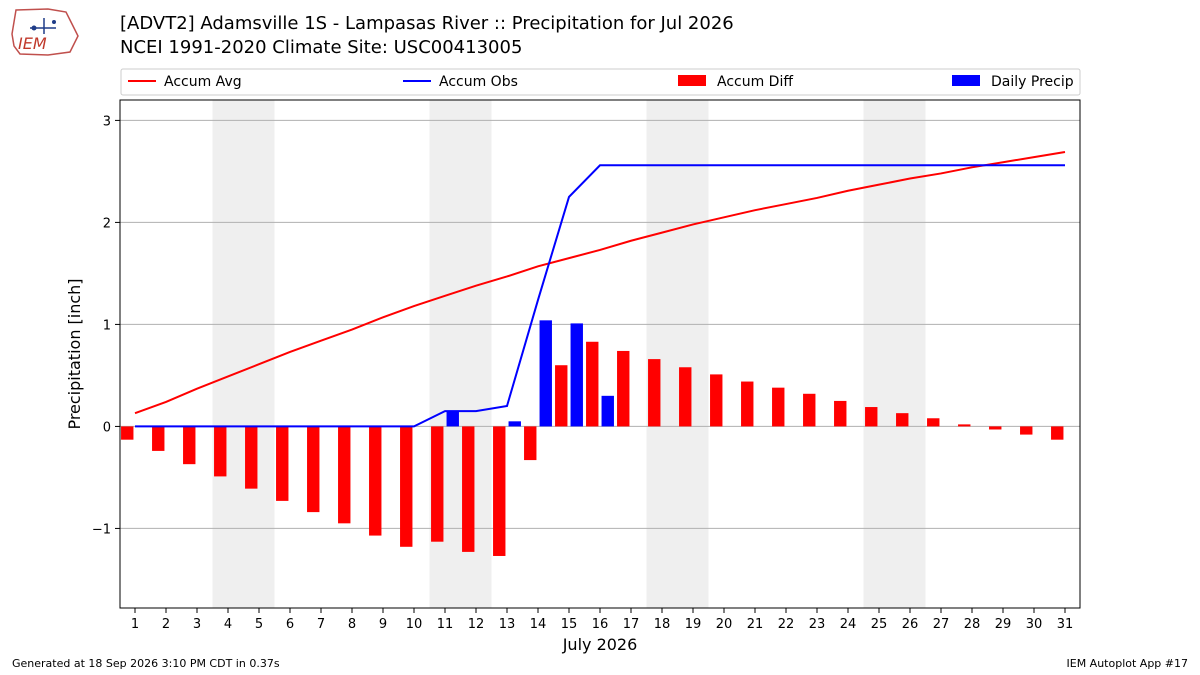  Describe the element at coordinates (1032, 82) in the screenshot. I see `legend-label-daily-precip: Daily Precip` at that location.